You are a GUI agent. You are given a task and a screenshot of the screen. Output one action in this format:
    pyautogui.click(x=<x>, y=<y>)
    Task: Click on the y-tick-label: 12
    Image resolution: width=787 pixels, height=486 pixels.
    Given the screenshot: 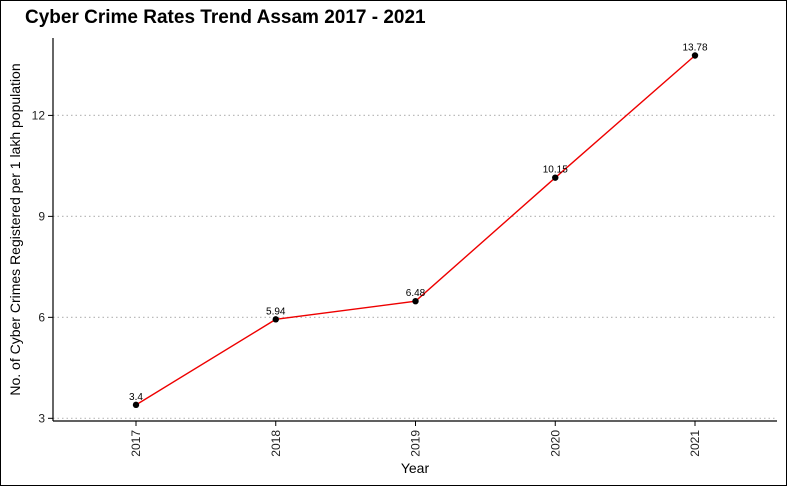 What is the action you would take?
    pyautogui.click(x=39, y=115)
    